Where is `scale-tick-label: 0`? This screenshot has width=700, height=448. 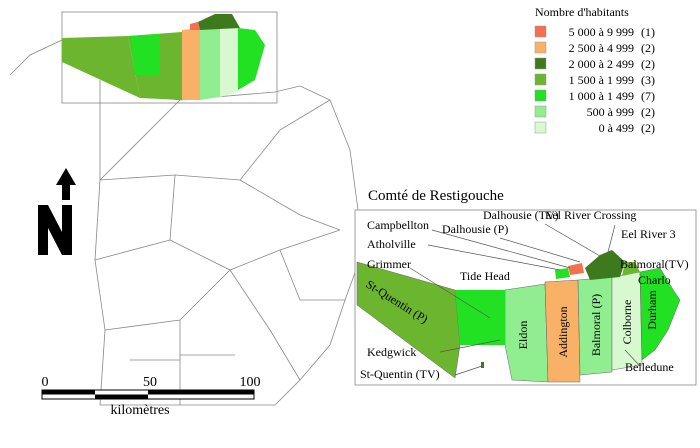 scale-tick-label: 0 is located at coordinates (45, 382).